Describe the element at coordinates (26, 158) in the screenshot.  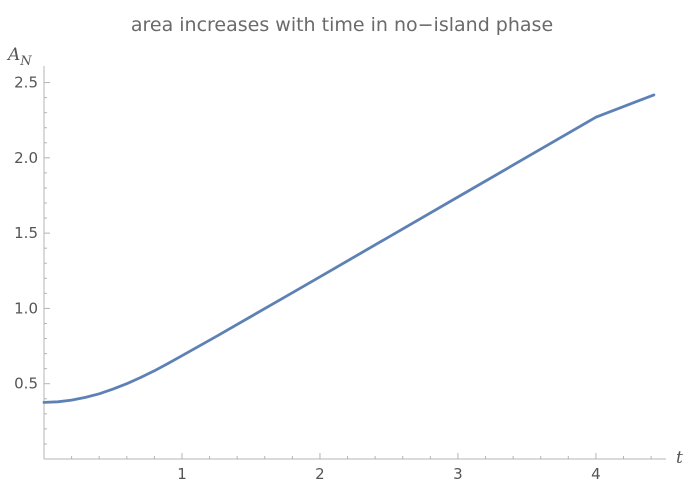
I see `y-tick-label: 2.0` at that location.